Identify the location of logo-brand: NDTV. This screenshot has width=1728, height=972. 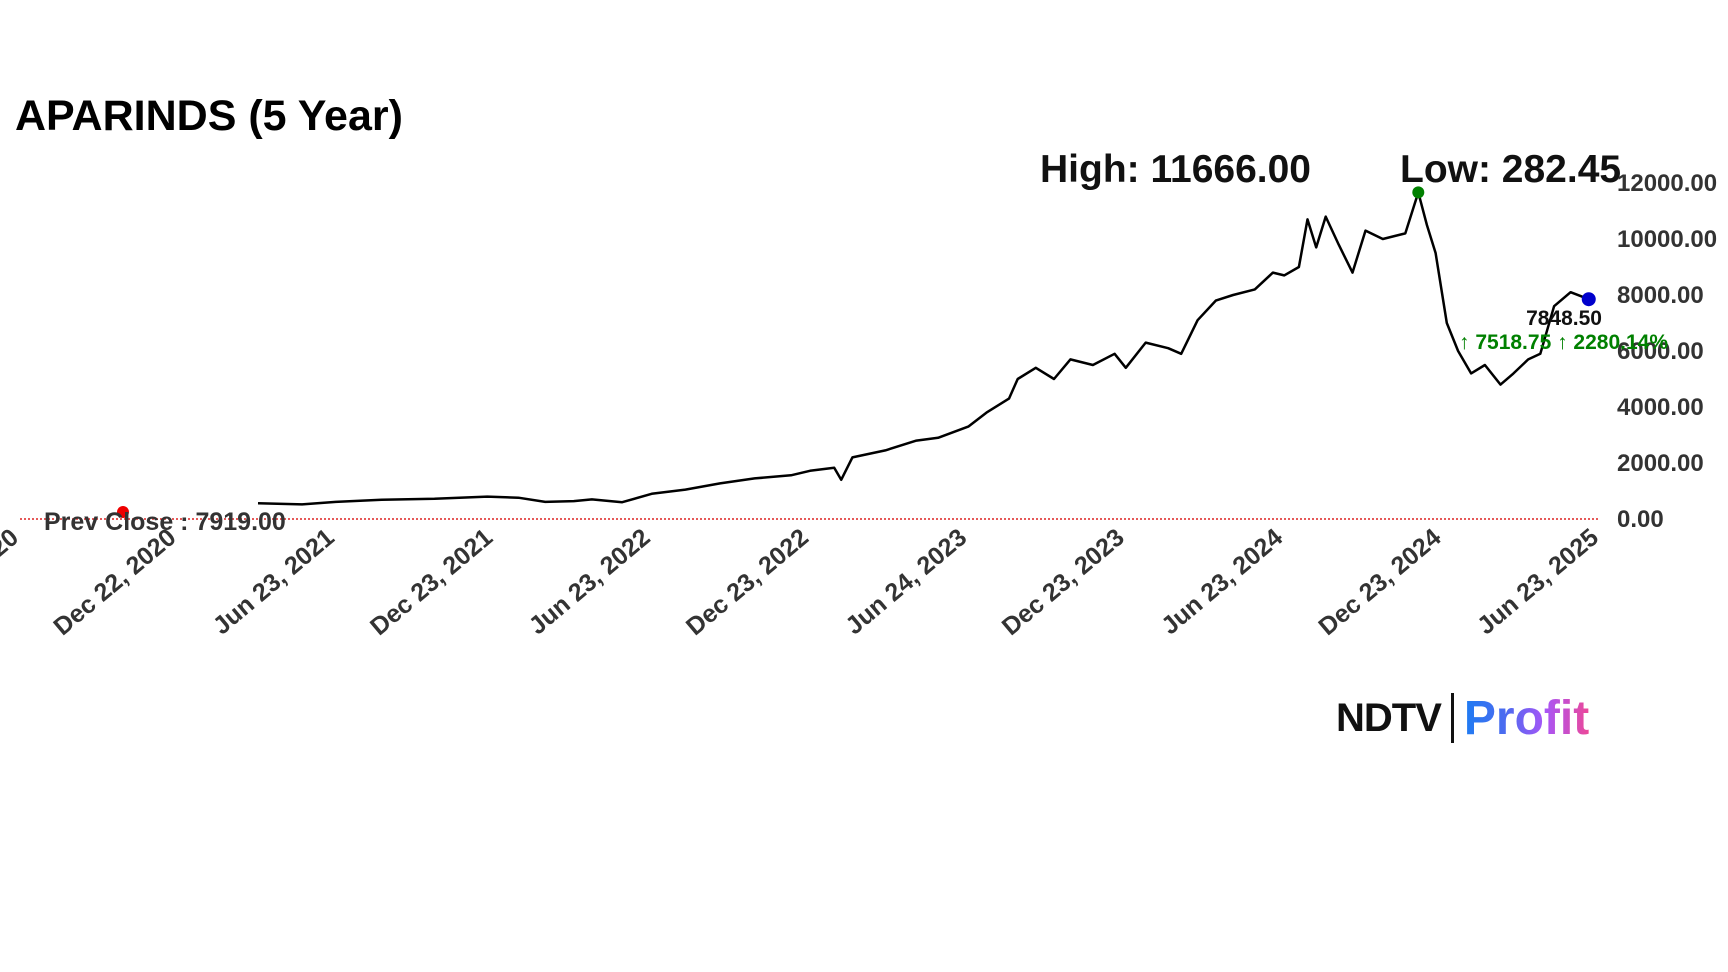
(1389, 717).